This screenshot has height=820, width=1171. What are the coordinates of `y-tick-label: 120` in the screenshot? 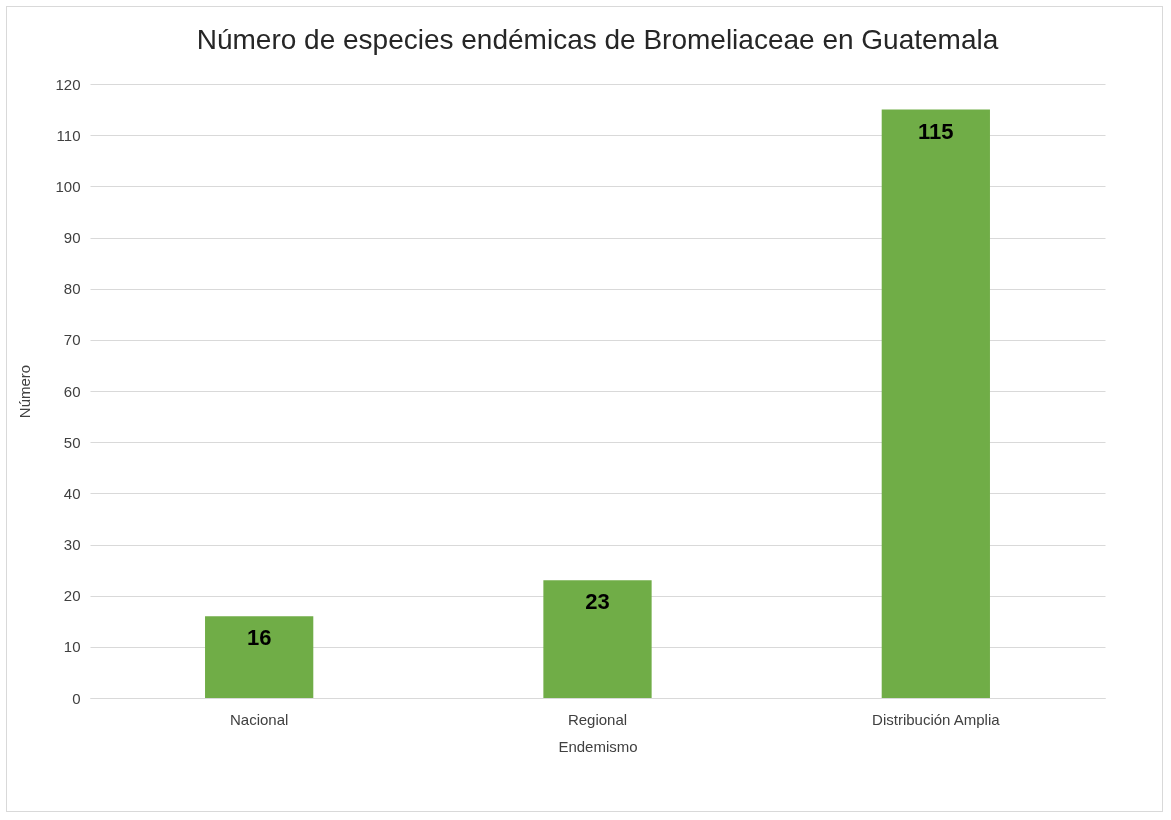 It's located at (68, 84).